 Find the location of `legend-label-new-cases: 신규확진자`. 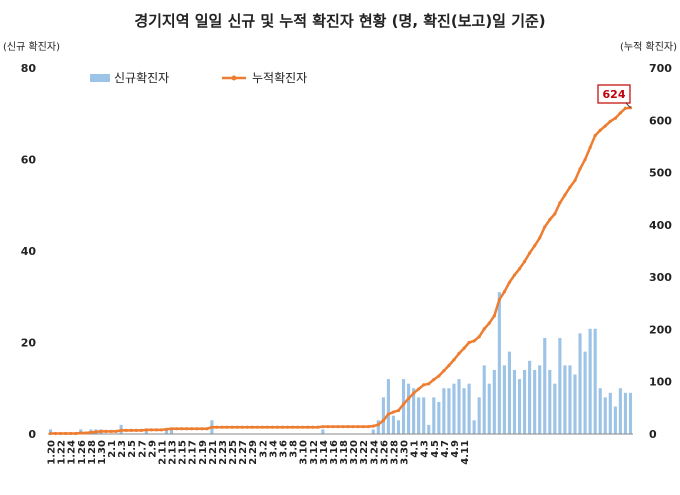

legend-label-new-cases: 신규확진자 is located at coordinates (141, 78).